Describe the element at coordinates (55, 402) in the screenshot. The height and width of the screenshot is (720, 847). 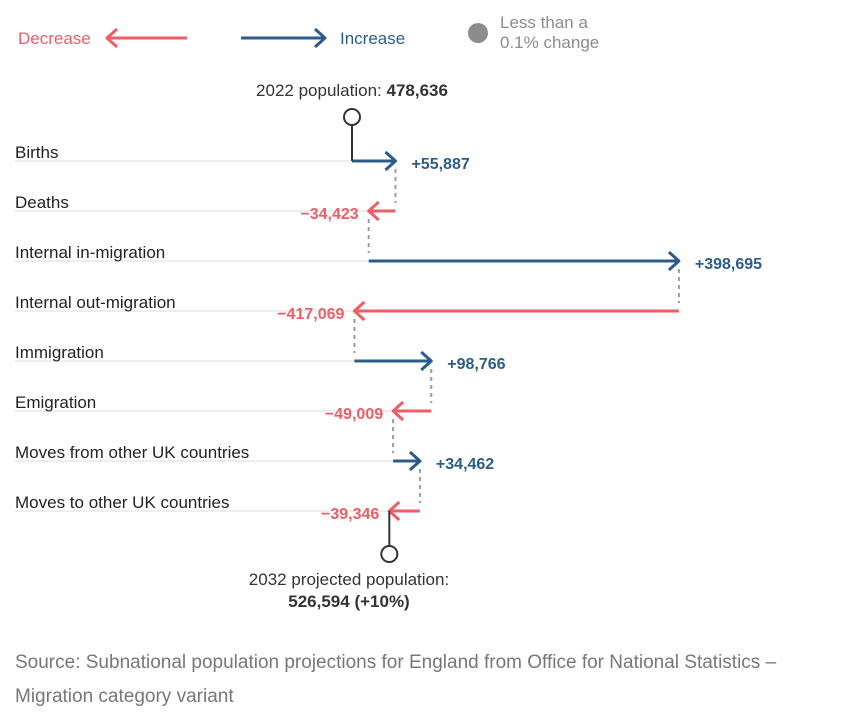
I see `row-label: Emigration` at that location.